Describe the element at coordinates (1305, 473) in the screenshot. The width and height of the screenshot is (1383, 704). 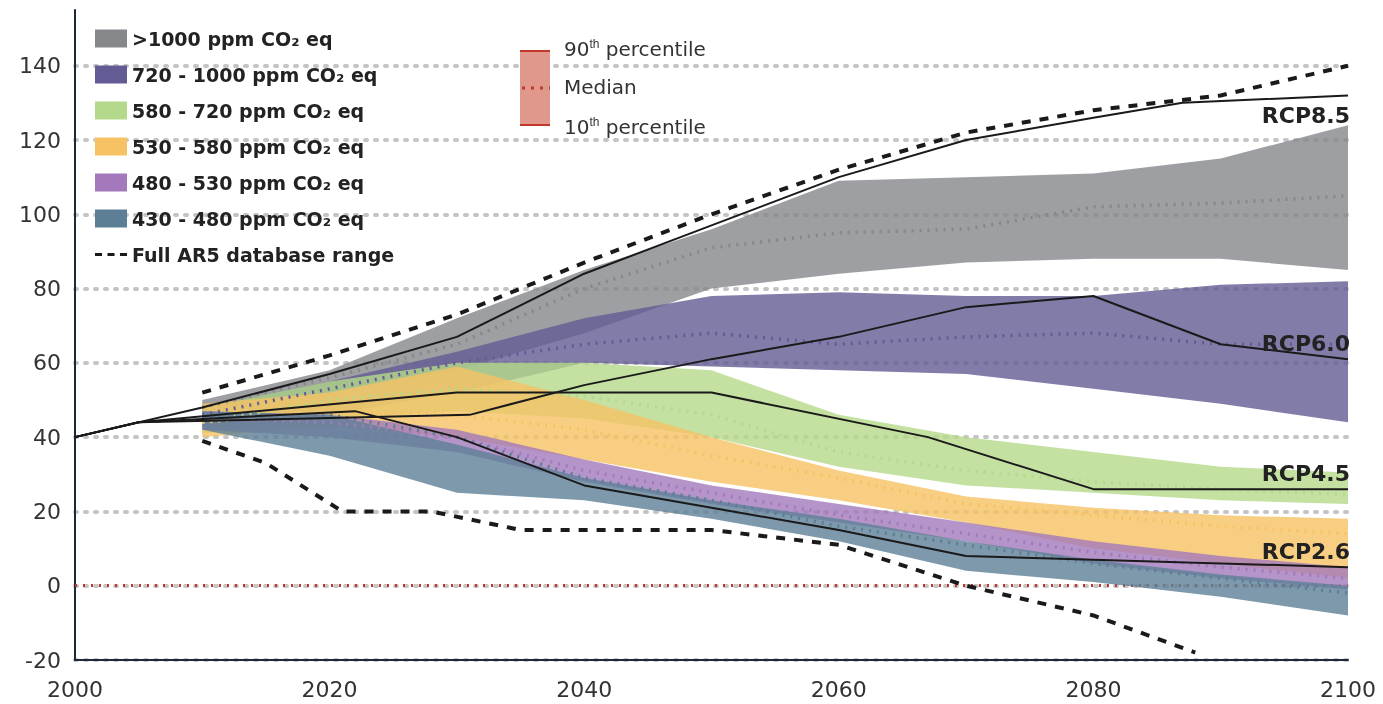
I see `series-label: RCP4.5` at that location.